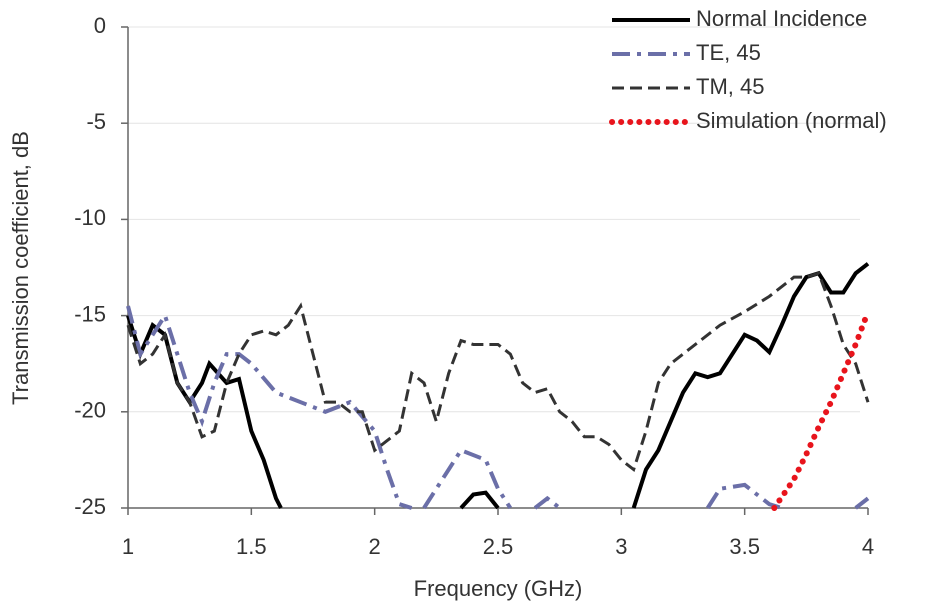 The image size is (938, 608). I want to click on series-line, so click(821, 409).